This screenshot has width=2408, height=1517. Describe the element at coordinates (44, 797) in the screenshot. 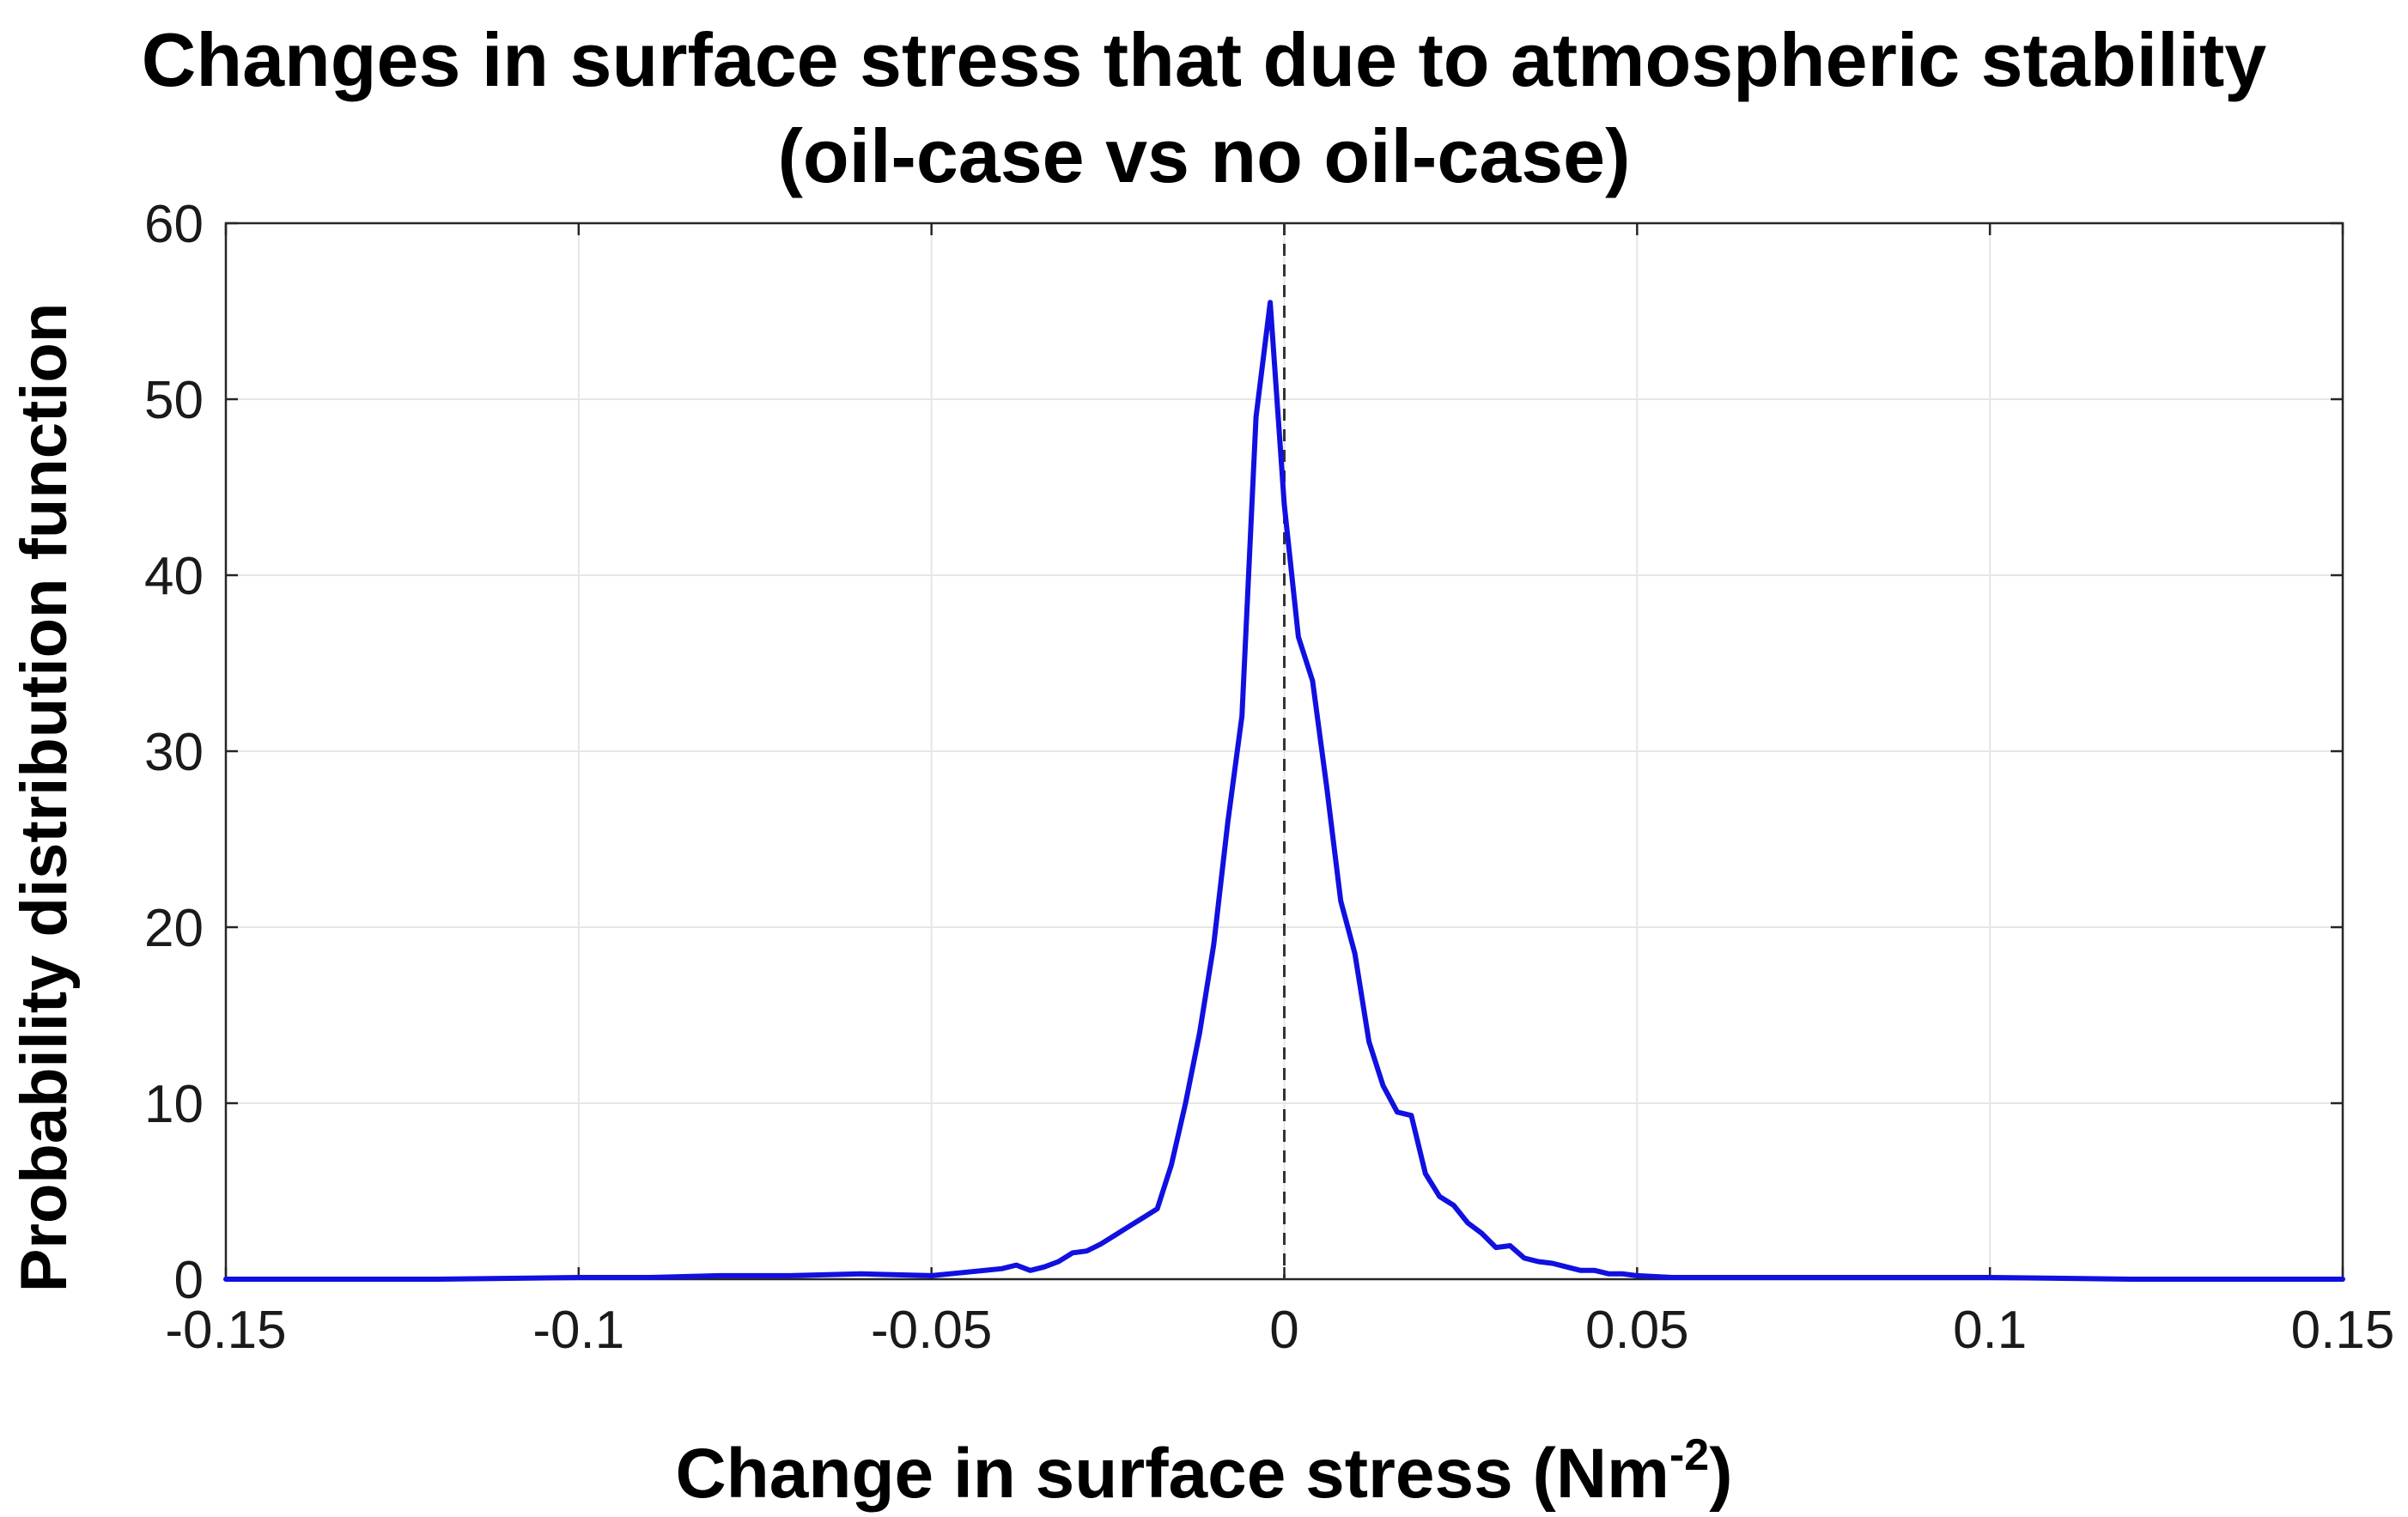

I see `y-axis-label: Probability distribution function` at that location.